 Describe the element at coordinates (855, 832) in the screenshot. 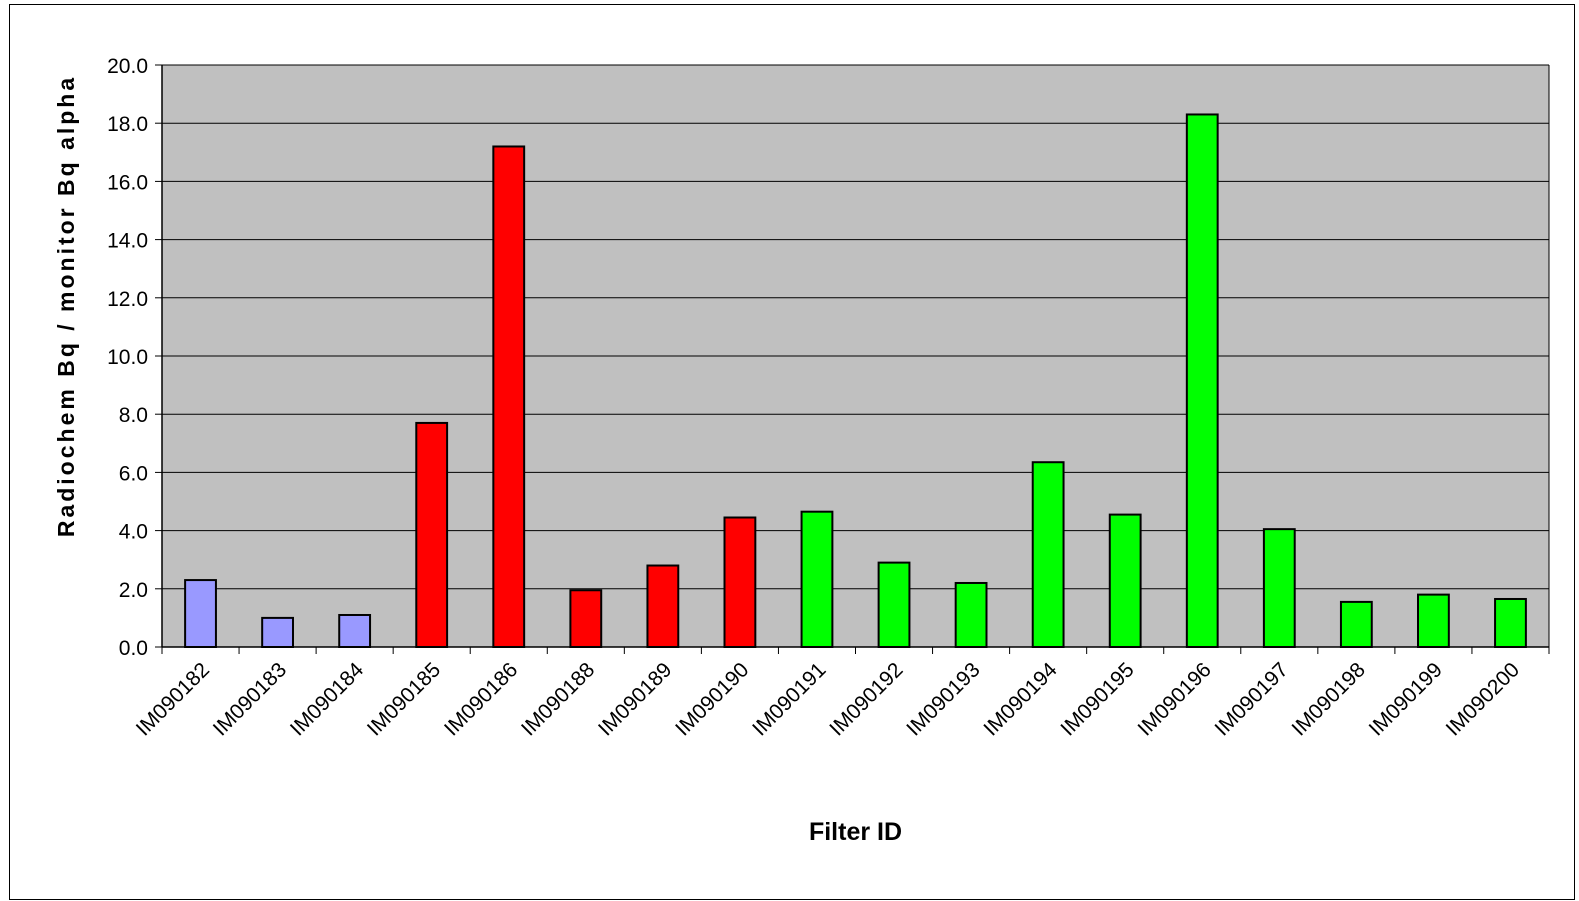

I see `x-axis-title: Filter ID` at that location.